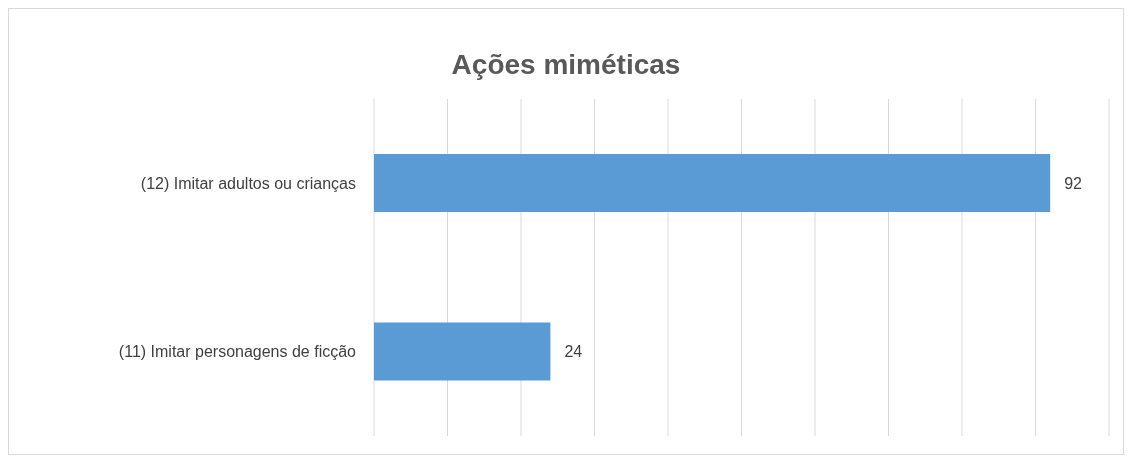 The image size is (1132, 463). Describe the element at coordinates (248, 183) in the screenshot. I see `y-tick-label: (12) Imitar adultos ou crianças` at that location.